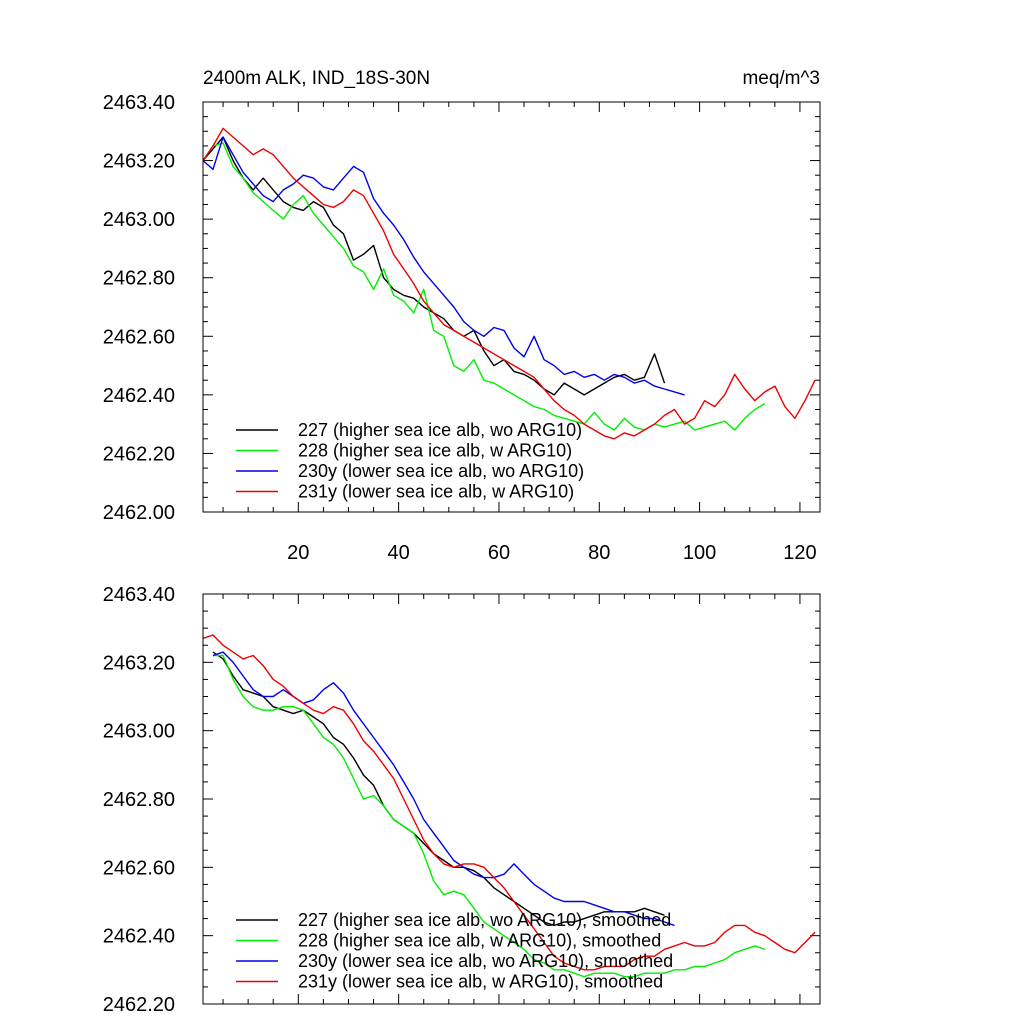 This screenshot has width=1024, height=1024. What do you see at coordinates (551, 553) in the screenshot?
I see `top-panel-x-tick-labels: 20 40 60 80 100 120` at bounding box center [551, 553].